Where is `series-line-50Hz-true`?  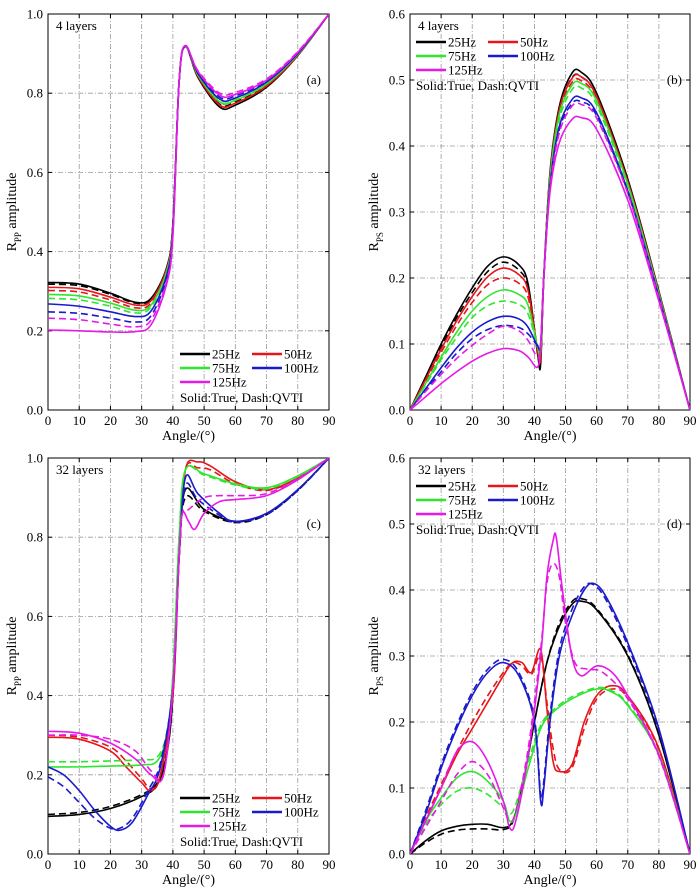 series-line-50Hz-true is located at coordinates (550, 750).